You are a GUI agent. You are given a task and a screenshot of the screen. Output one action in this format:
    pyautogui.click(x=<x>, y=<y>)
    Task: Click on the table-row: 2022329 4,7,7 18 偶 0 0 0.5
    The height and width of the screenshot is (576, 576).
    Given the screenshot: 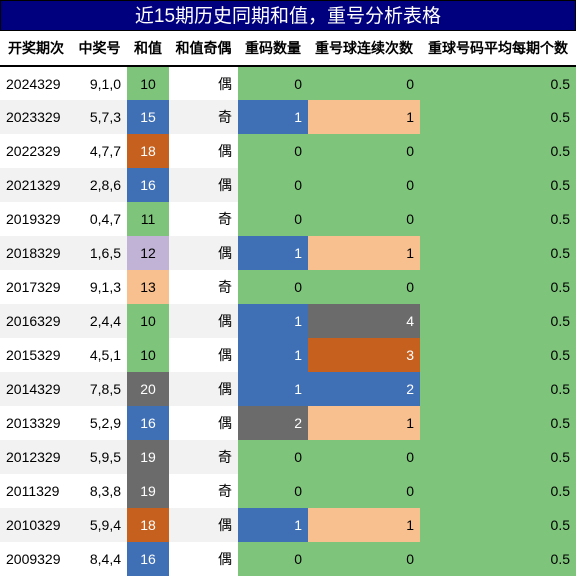 What is the action you would take?
    pyautogui.click(x=288, y=151)
    